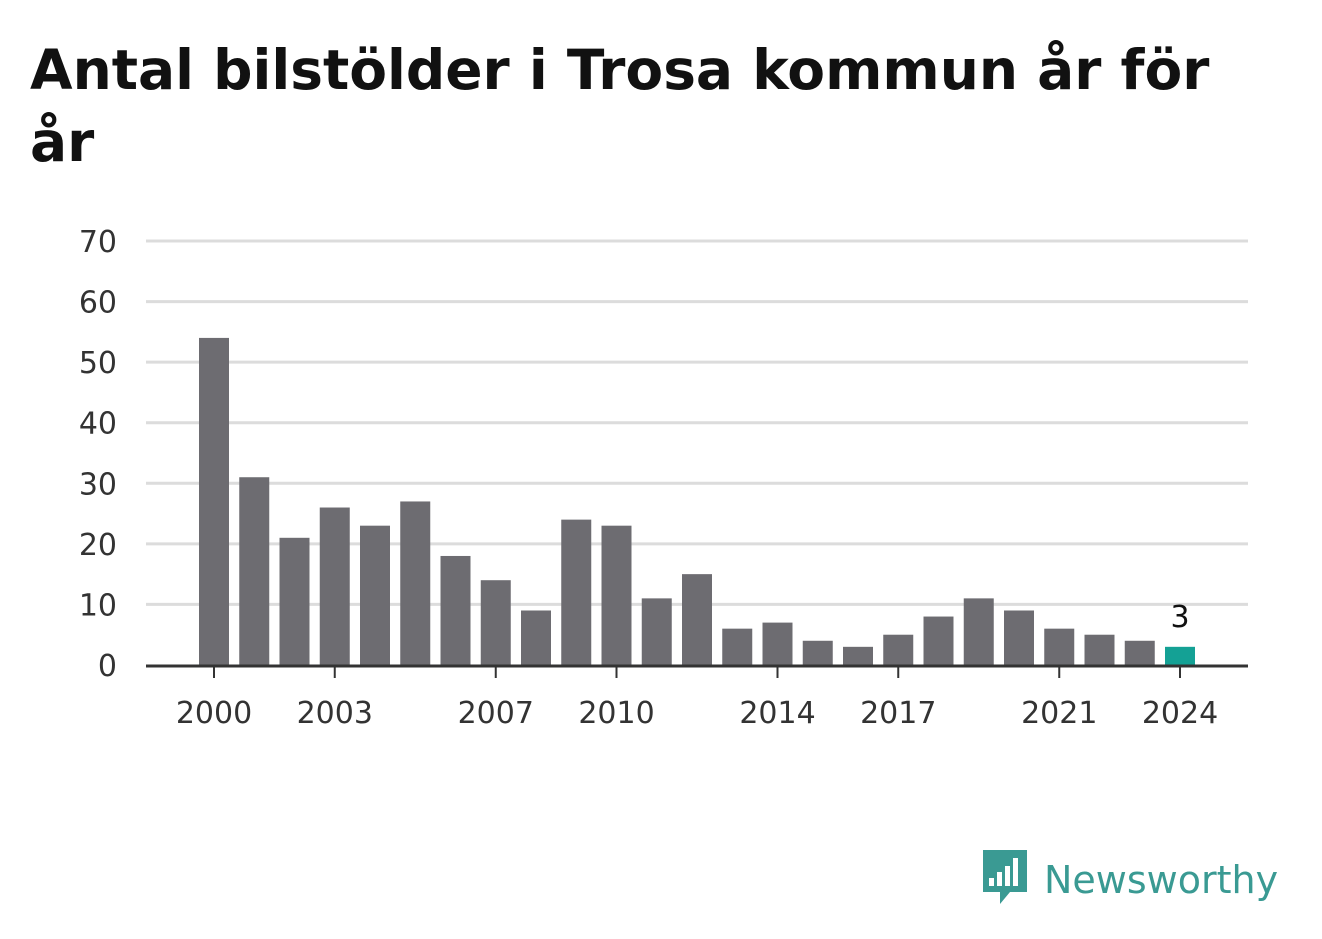  I want to click on newsworthy-logo-icon, so click(1005, 880).